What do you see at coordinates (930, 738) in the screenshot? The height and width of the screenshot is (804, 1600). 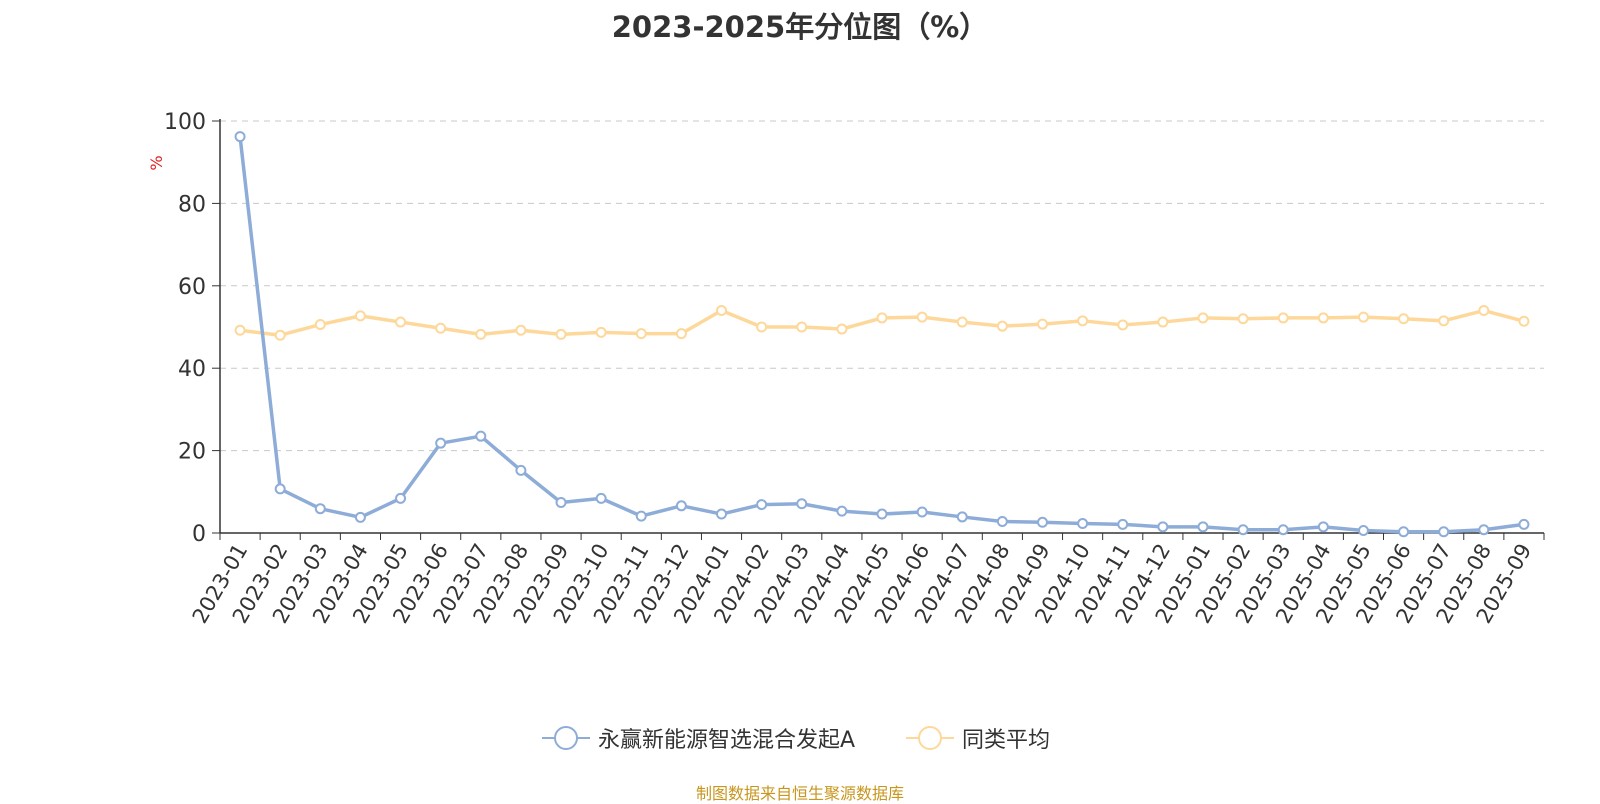 I see `legend-avg-circle-icon` at bounding box center [930, 738].